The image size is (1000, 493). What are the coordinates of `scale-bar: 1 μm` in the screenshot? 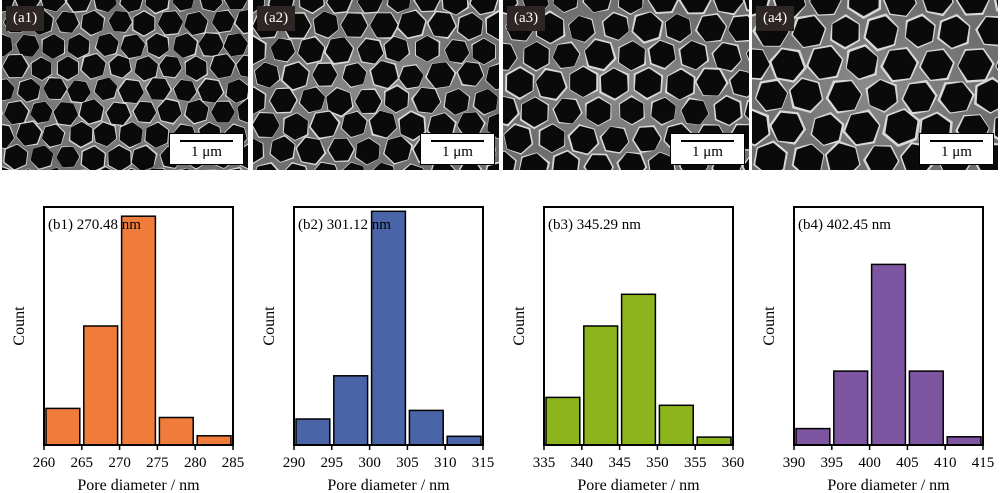 It's located at (457, 149).